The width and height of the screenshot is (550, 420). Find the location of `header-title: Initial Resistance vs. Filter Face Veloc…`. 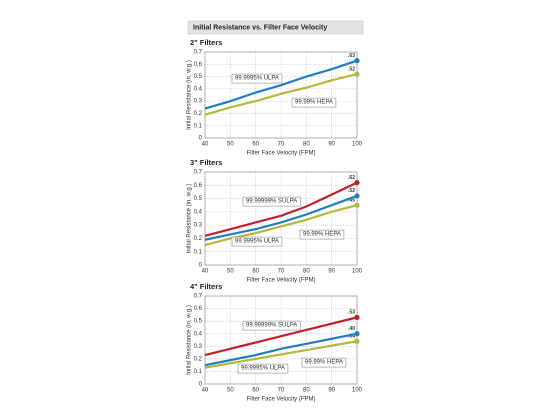

header-title: Initial Resistance vs. Filter Face Veloc… is located at coordinates (260, 27).